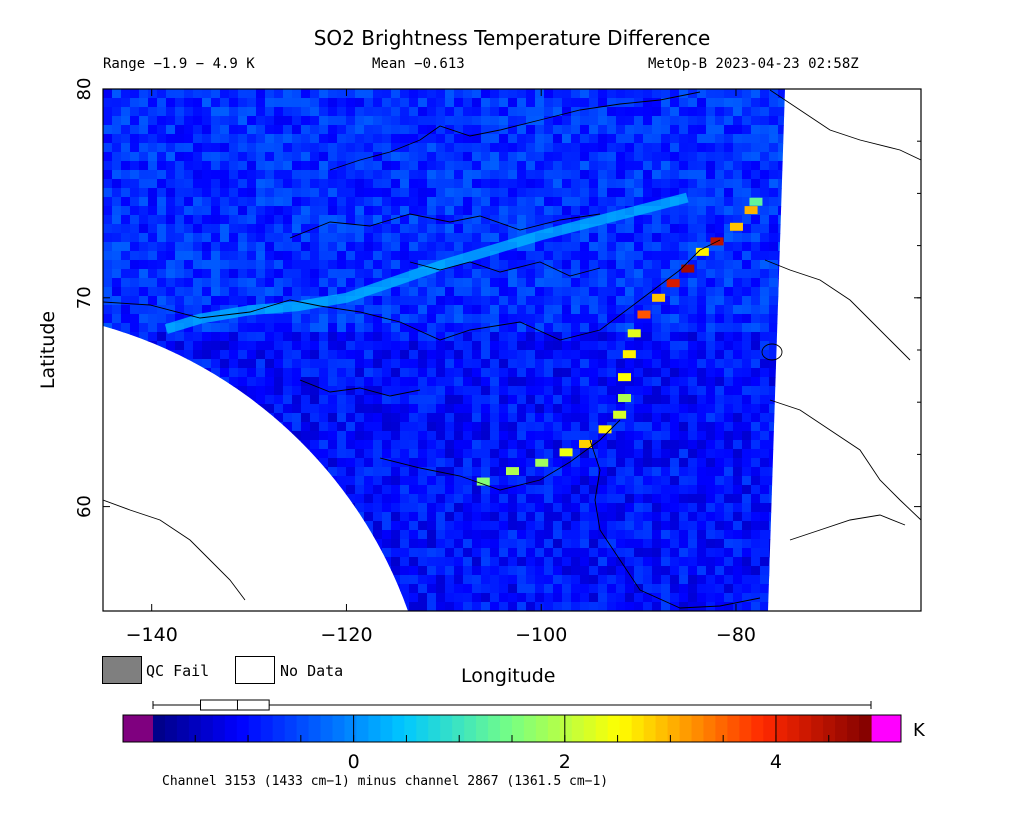 The image size is (1024, 813). What do you see at coordinates (565, 762) in the screenshot?
I see `colorbar-tick-label: 2` at bounding box center [565, 762].